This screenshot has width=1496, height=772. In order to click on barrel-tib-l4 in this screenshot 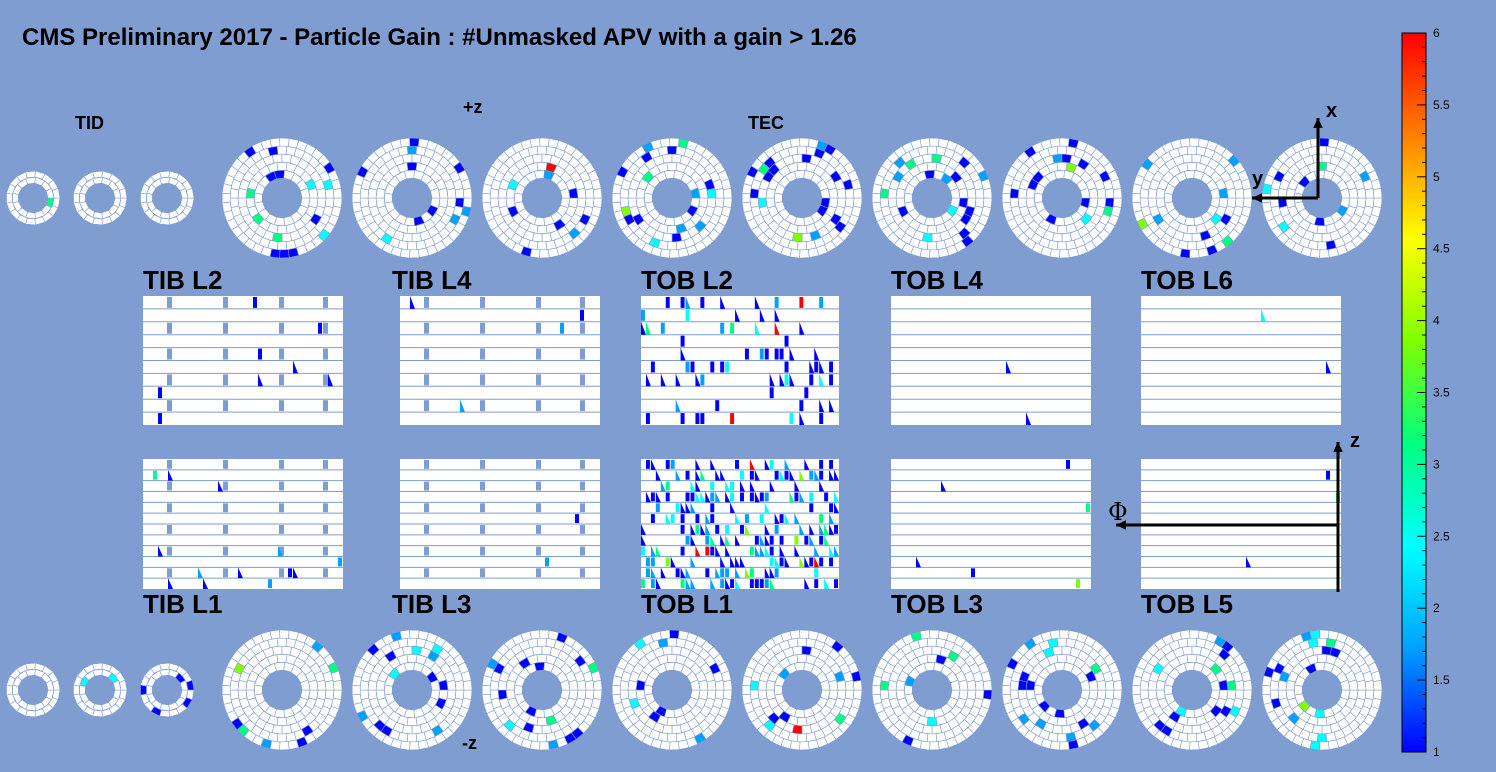, I will do `click(500, 360)`.